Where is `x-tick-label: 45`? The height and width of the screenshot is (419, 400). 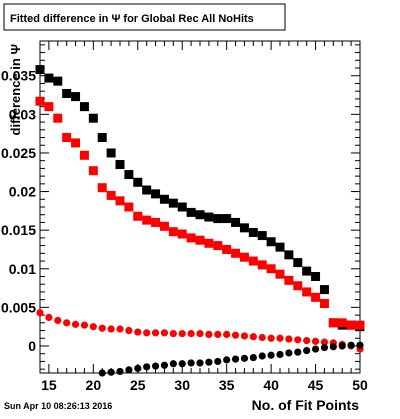
x-tick-label: 45 is located at coordinates (316, 385).